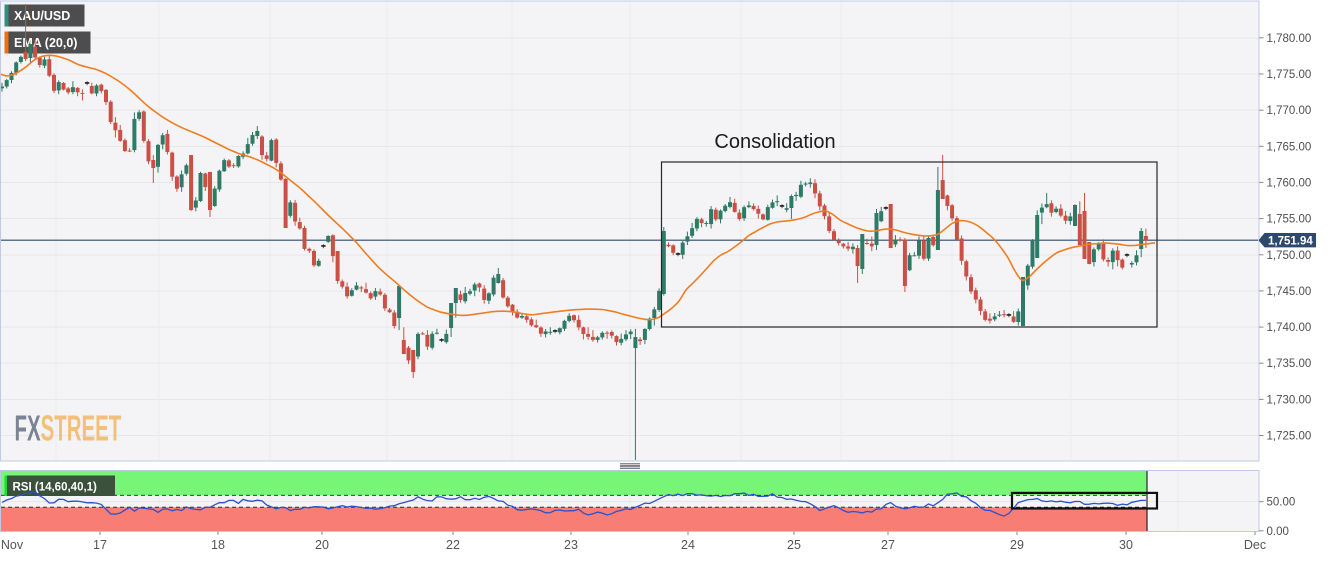 This screenshot has height=563, width=1331. Describe the element at coordinates (1289, 220) in the screenshot. I see `svg-text: 1,755.00` at that location.